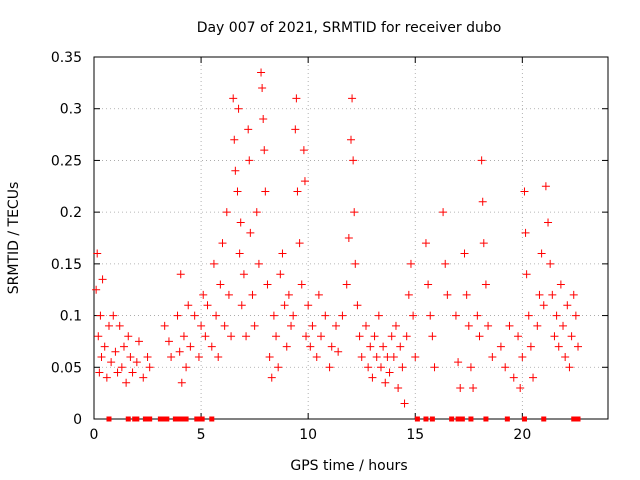  Describe the element at coordinates (71, 317) in the screenshot. I see `y-tick-label: 0.1` at that location.